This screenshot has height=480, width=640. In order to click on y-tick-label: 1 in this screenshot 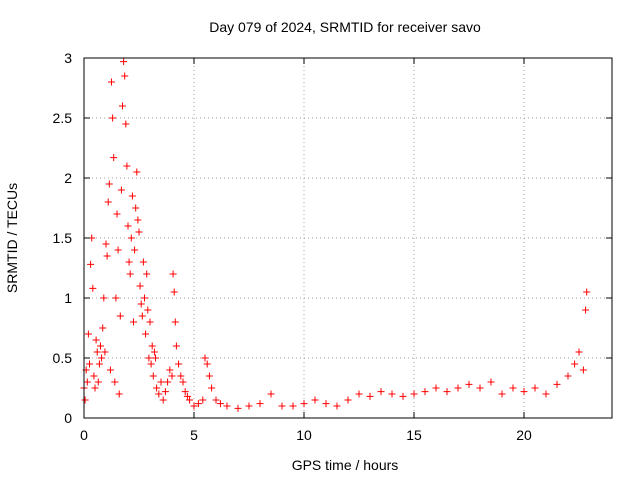, I will do `click(68, 298)`.